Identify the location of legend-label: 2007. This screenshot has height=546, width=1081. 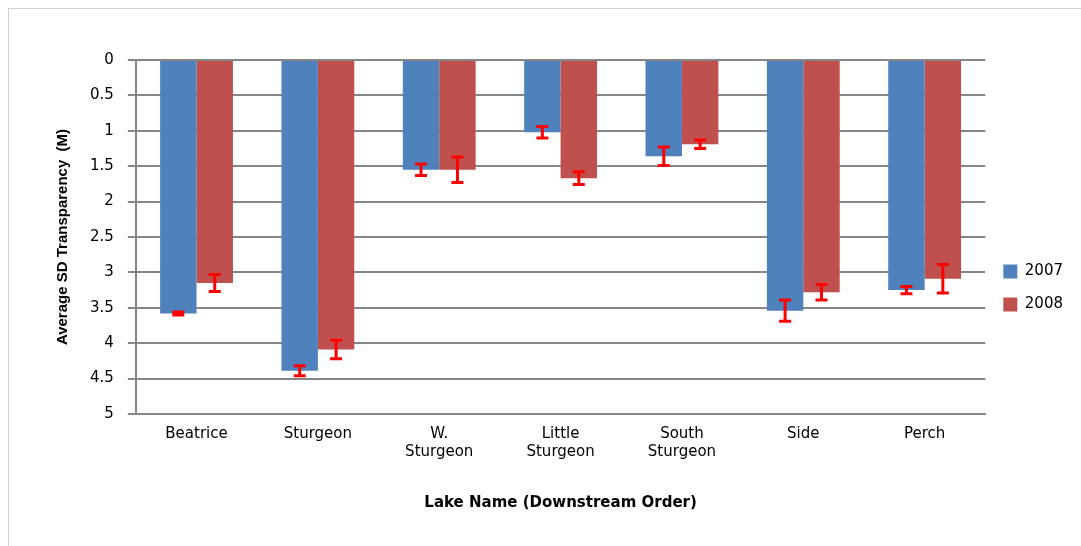
(1044, 270).